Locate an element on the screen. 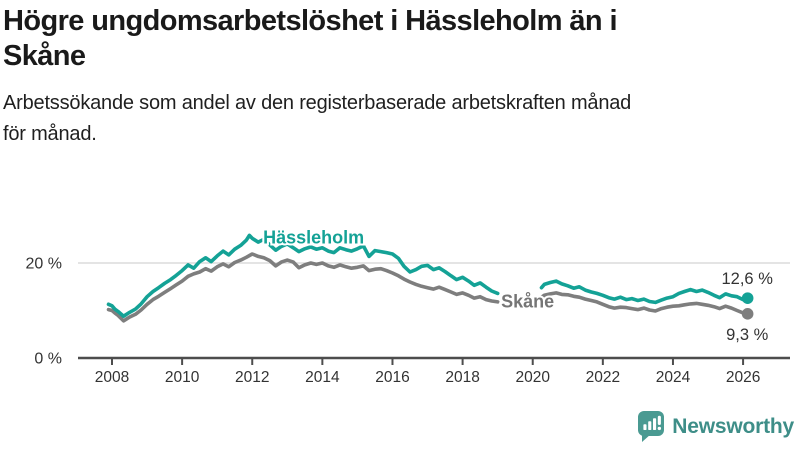 This screenshot has width=800, height=450. chart-annotation: Hässleholm is located at coordinates (313, 238).